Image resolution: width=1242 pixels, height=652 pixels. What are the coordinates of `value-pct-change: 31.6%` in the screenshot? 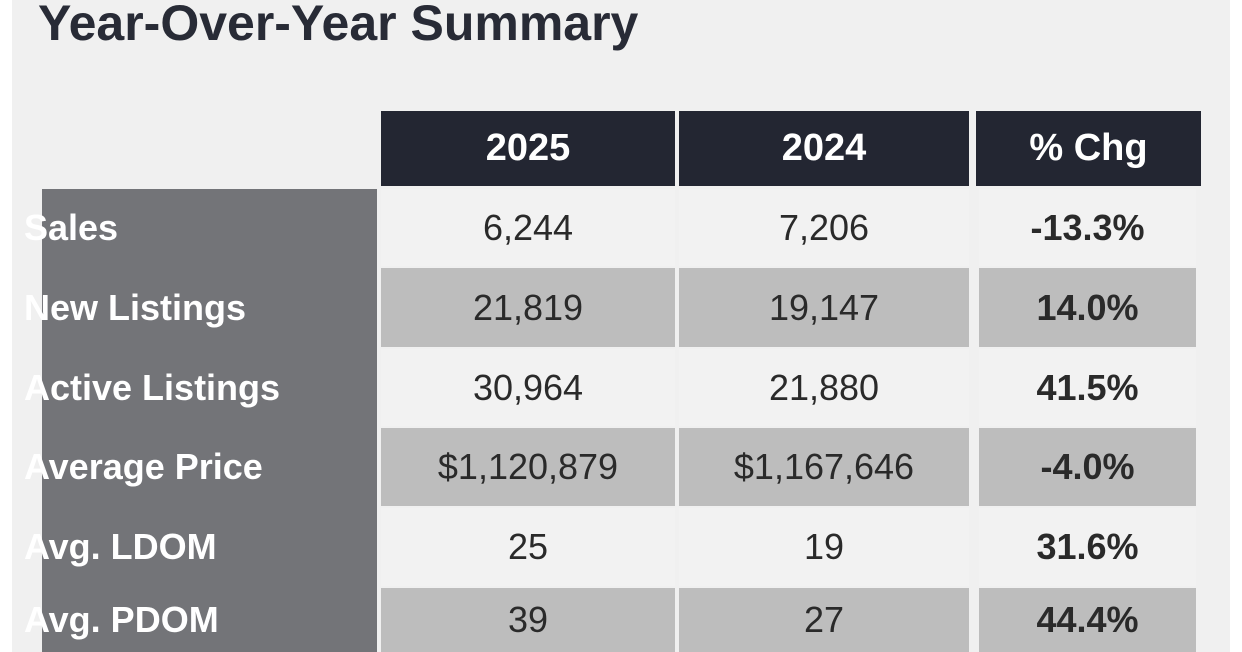 It's located at (1087, 547).